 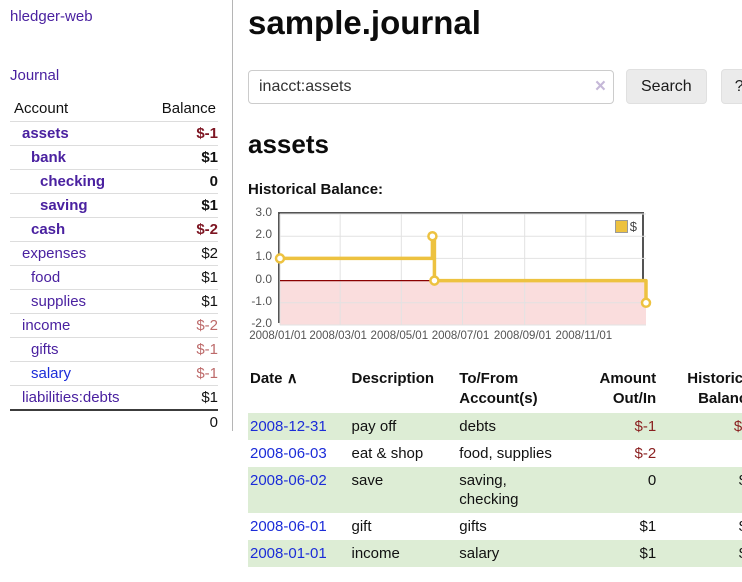 I want to click on y-axis-tick-label: 2.0, so click(x=263, y=234).